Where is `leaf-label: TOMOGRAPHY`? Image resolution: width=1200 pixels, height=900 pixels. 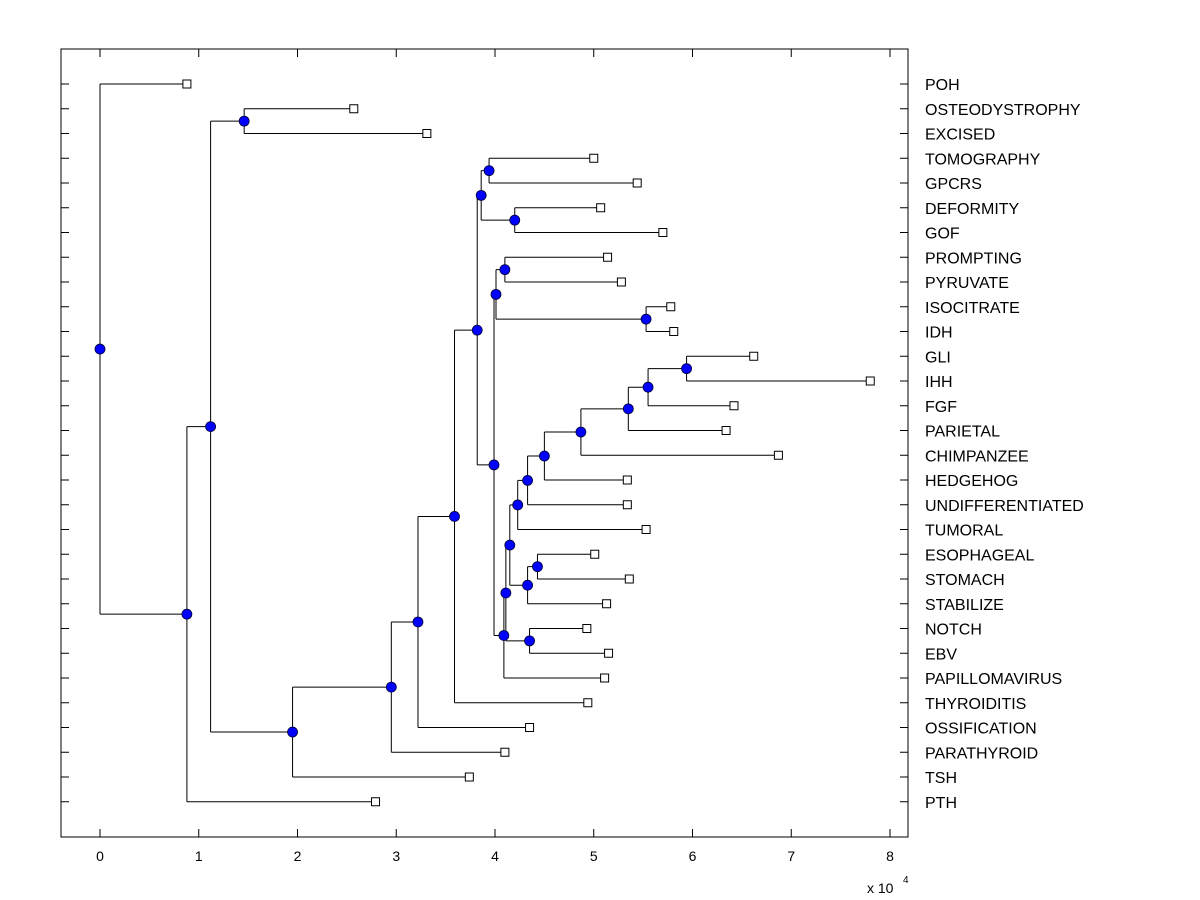 leaf-label: TOMOGRAPHY is located at coordinates (983, 159).